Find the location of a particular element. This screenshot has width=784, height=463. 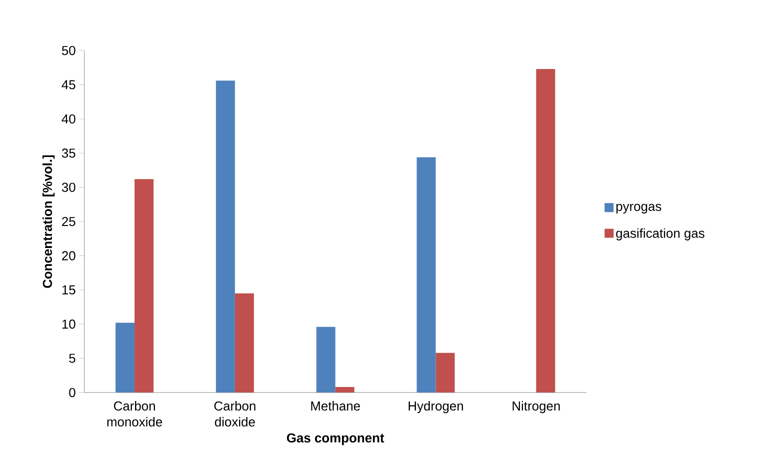

y-tick-label: 45 is located at coordinates (69, 85).